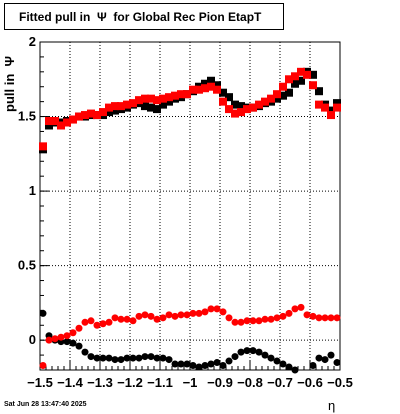  Describe the element at coordinates (340, 382) in the screenshot. I see `x-tick-label: −0.5` at that location.